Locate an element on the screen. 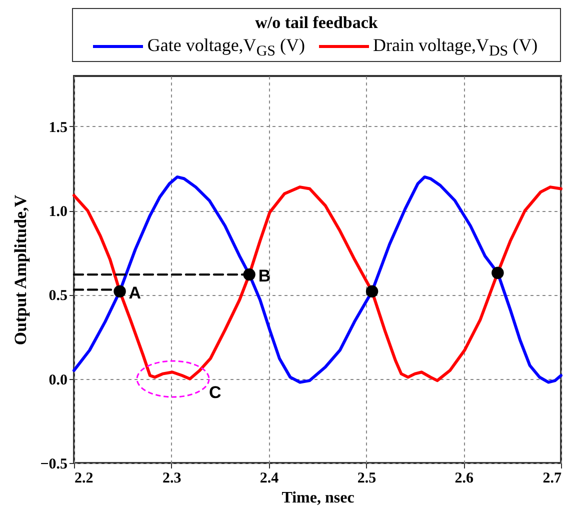 The width and height of the screenshot is (576, 527). x-tick-label: 2.2 is located at coordinates (84, 478).